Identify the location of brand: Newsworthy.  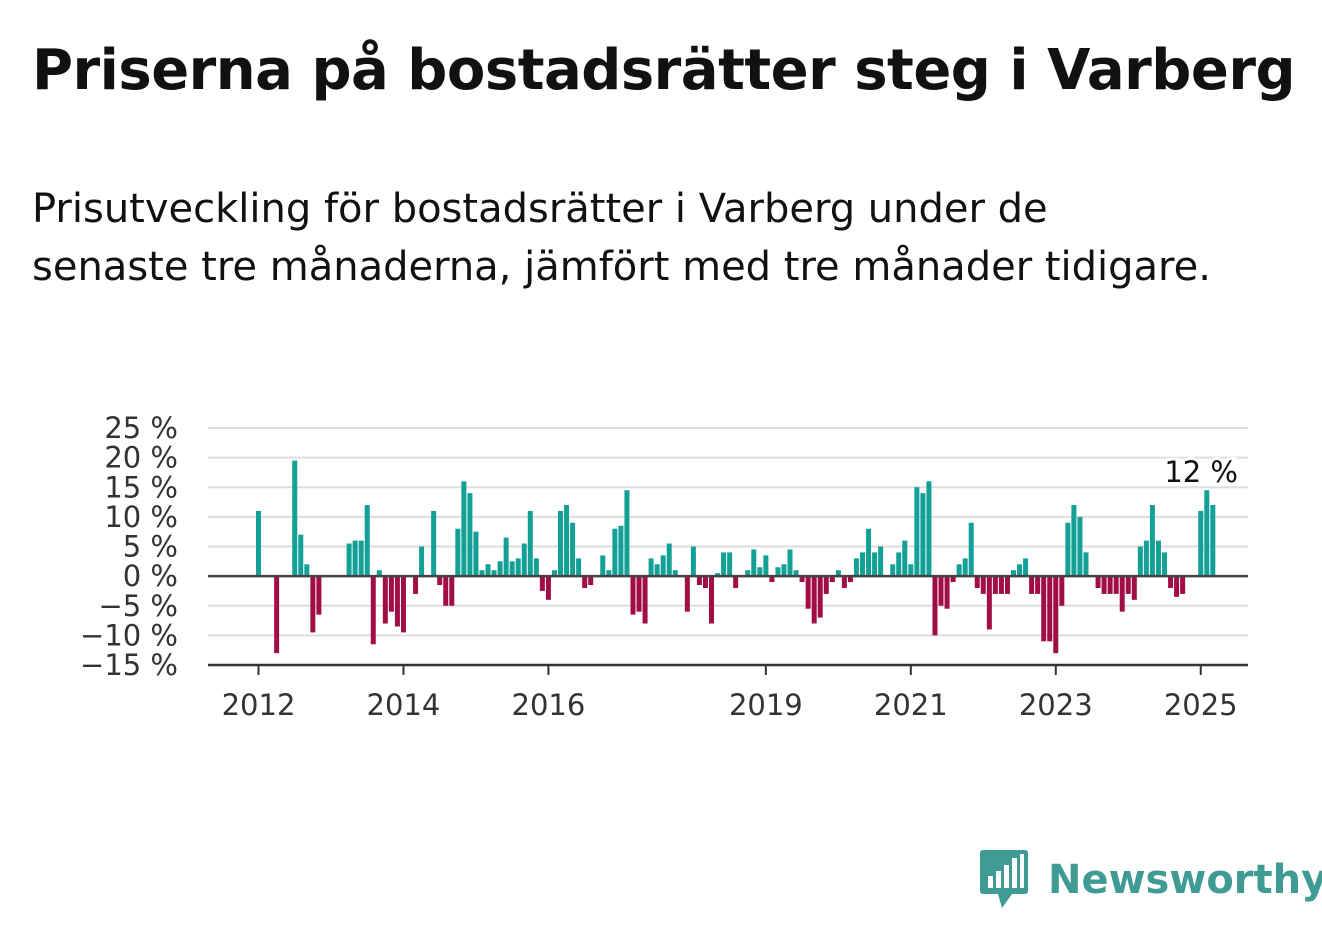
(1151, 880).